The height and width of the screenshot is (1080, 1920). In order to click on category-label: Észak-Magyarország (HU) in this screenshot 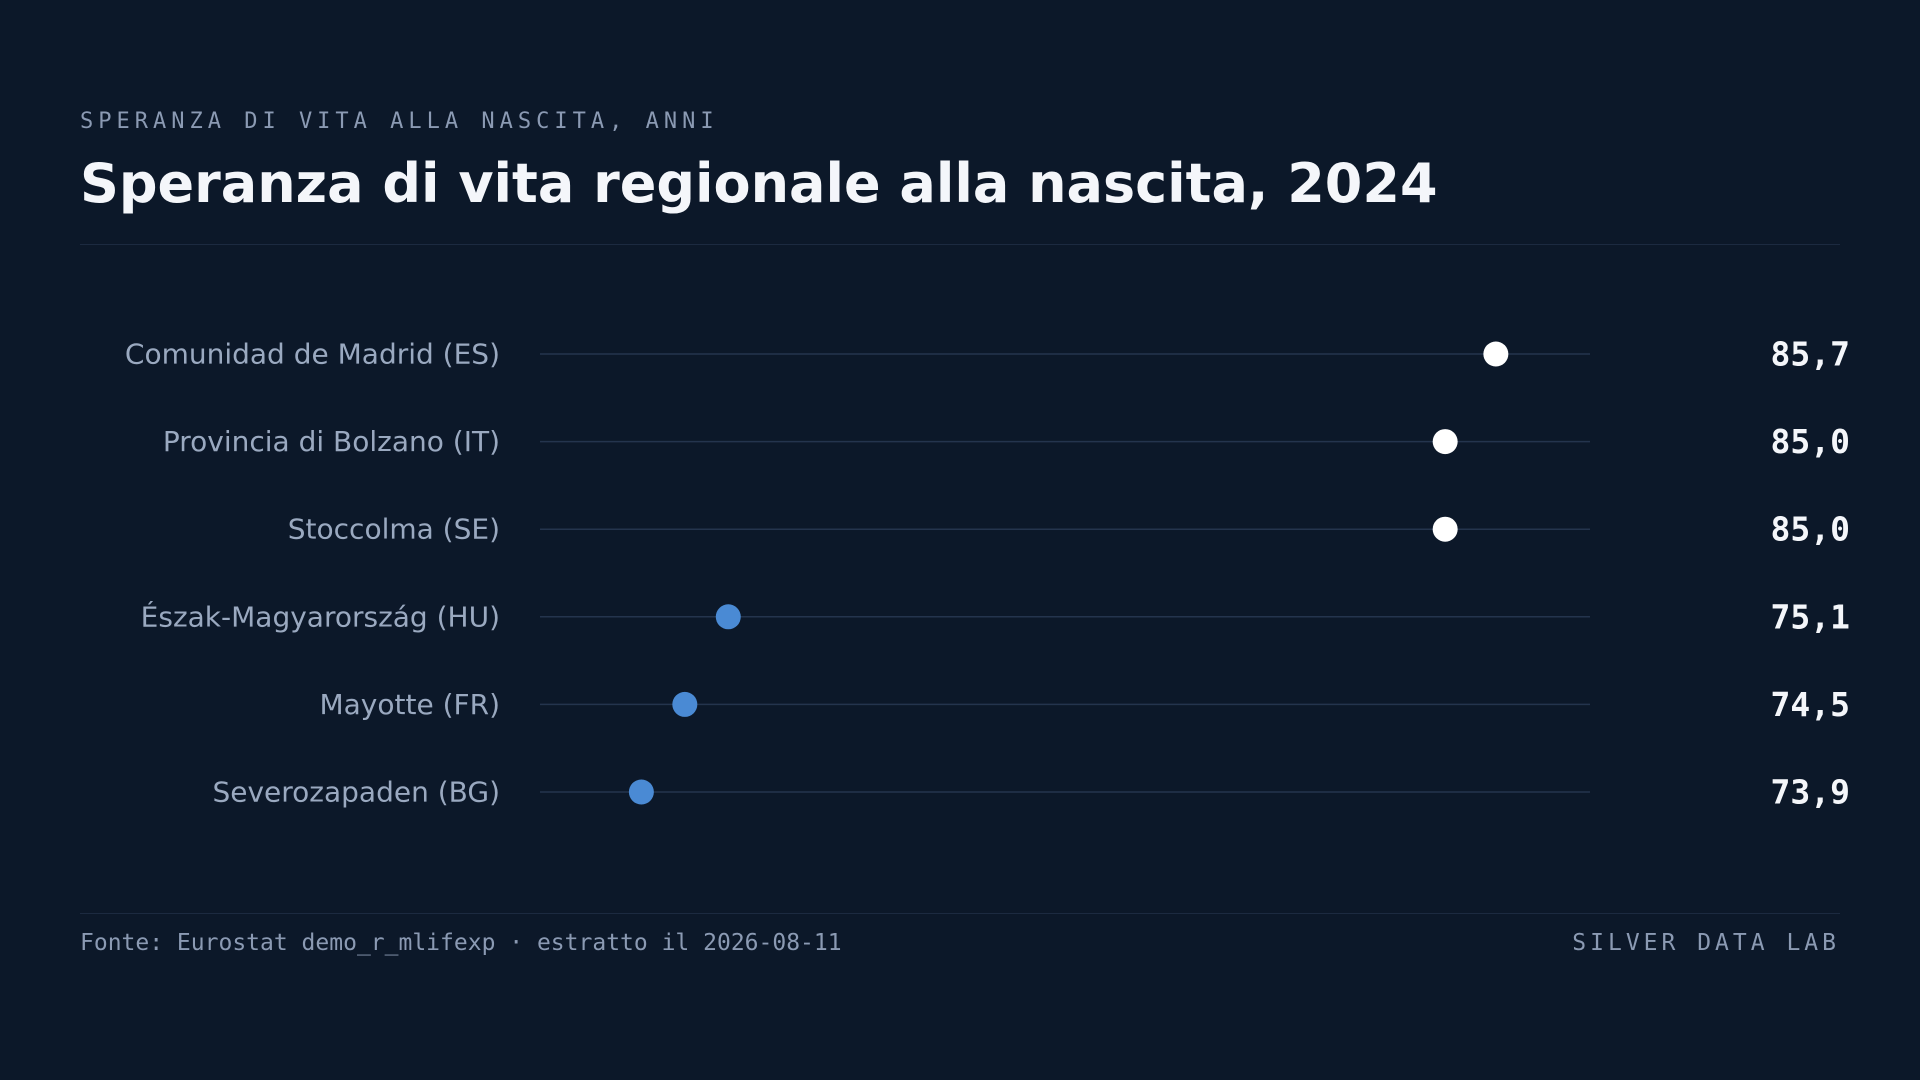, I will do `click(320, 616)`.